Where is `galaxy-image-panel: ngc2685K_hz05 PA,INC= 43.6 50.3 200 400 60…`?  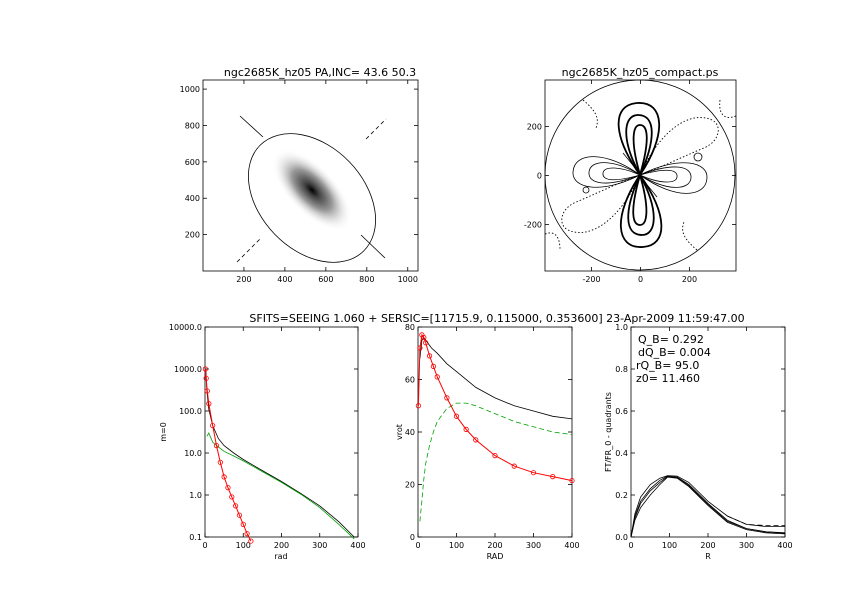
galaxy-image-panel: ngc2685K_hz05 PA,INC= 43.6 50.3 200 400 60… is located at coordinates (299, 175).